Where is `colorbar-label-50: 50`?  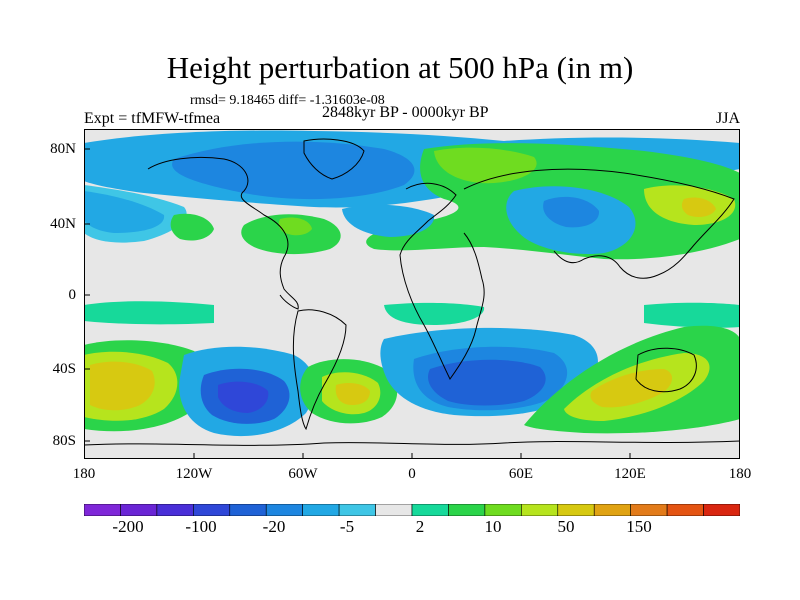 colorbar-label-50: 50 is located at coordinates (566, 526).